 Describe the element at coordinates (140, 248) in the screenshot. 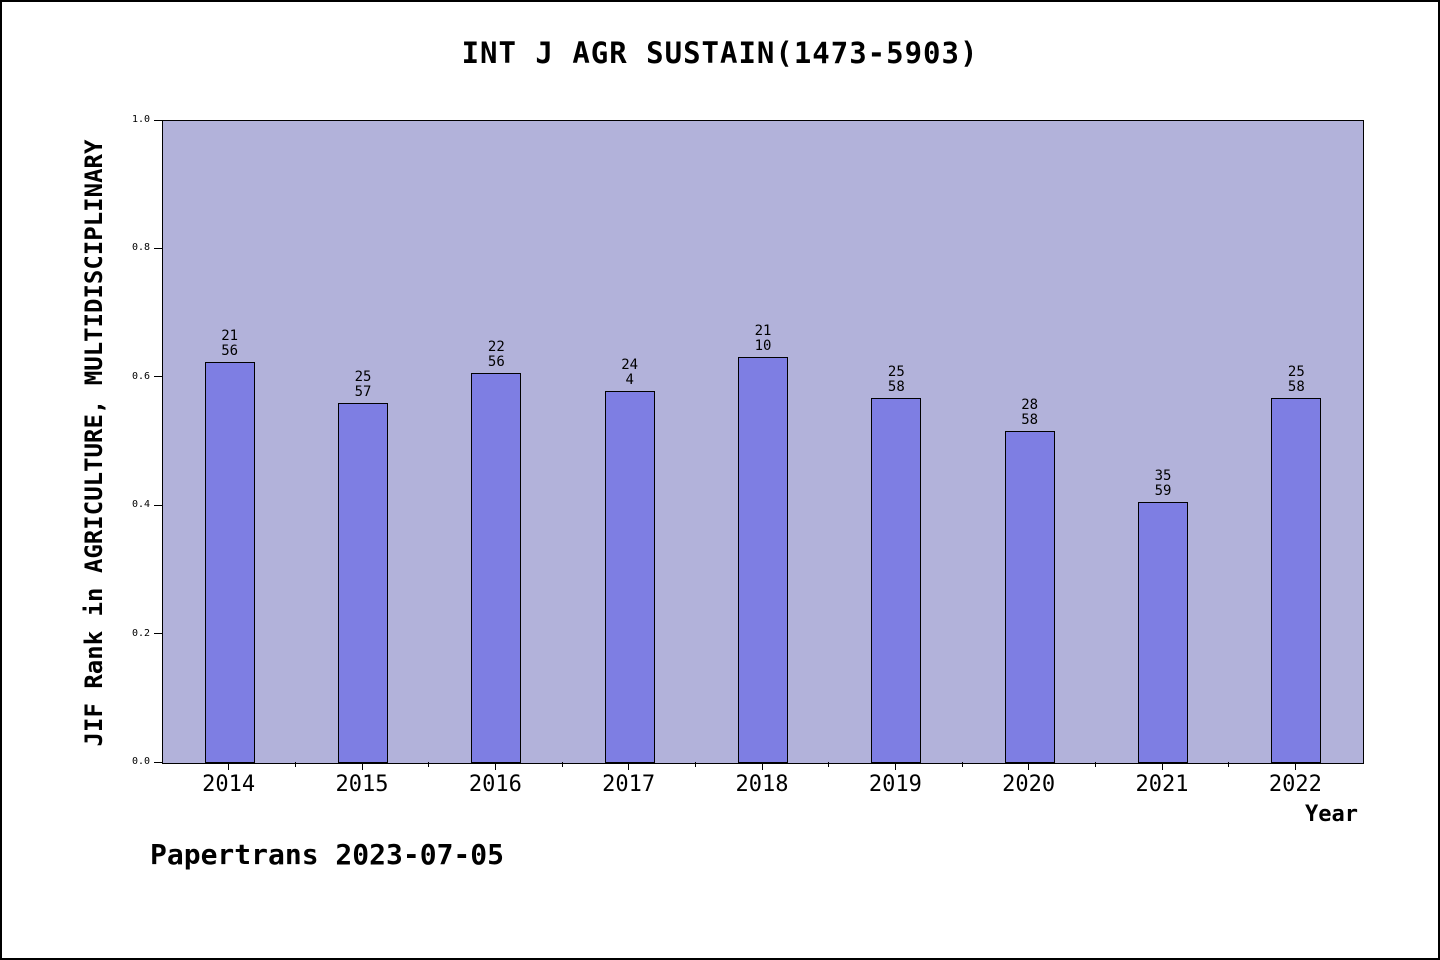

I see `y-tick-label: 0.8` at that location.